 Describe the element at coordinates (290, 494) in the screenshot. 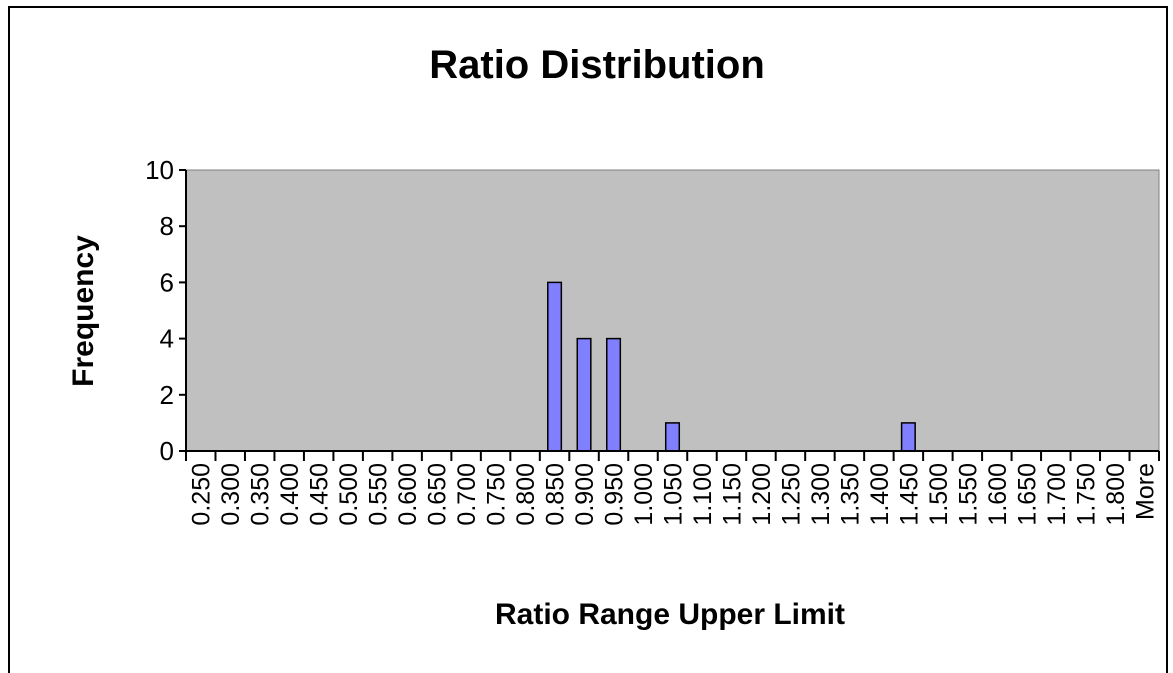

I see `x-tick-label: 0.400` at that location.